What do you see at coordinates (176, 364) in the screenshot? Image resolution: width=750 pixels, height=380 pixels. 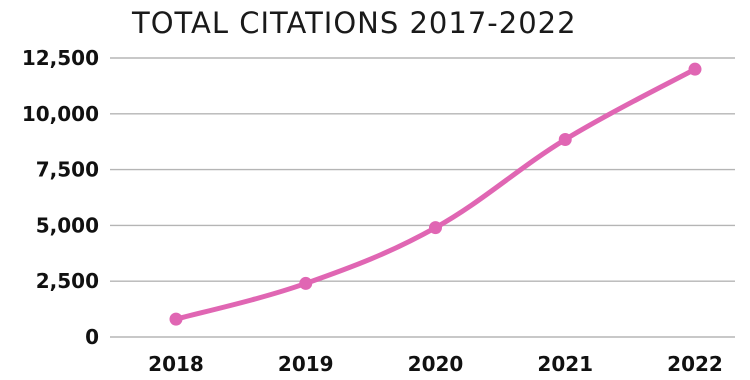 I see `x-tick-label: 2018` at bounding box center [176, 364].